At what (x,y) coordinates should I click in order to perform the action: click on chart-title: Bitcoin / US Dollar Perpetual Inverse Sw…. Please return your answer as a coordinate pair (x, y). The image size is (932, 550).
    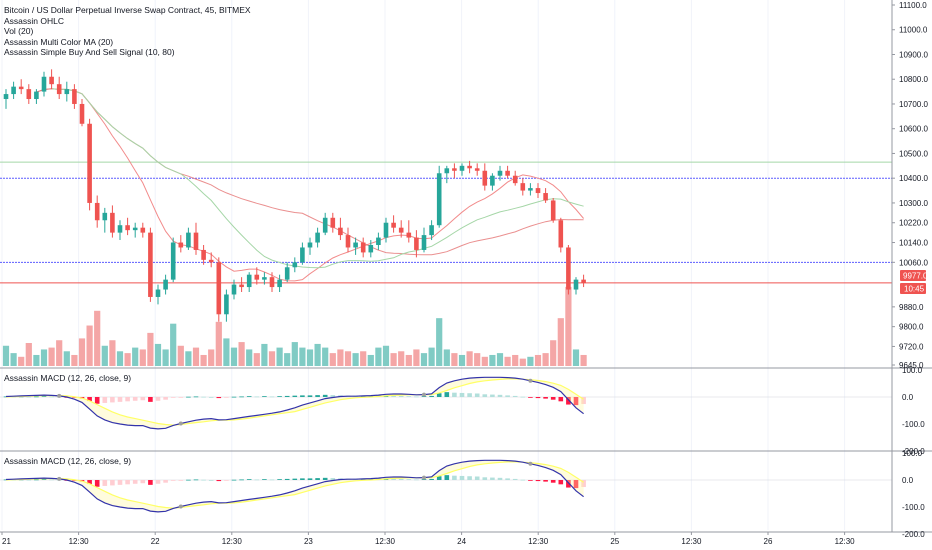
    Looking at the image, I should click on (127, 10).